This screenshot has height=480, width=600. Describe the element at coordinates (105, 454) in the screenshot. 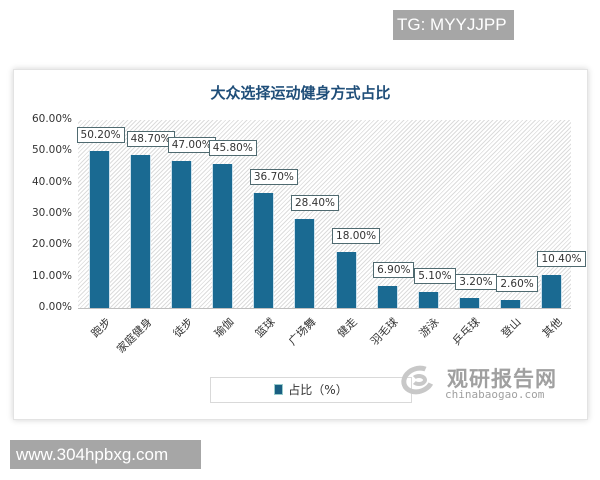

I see `watermark-bottom-left: www.304hpbxg.com` at that location.